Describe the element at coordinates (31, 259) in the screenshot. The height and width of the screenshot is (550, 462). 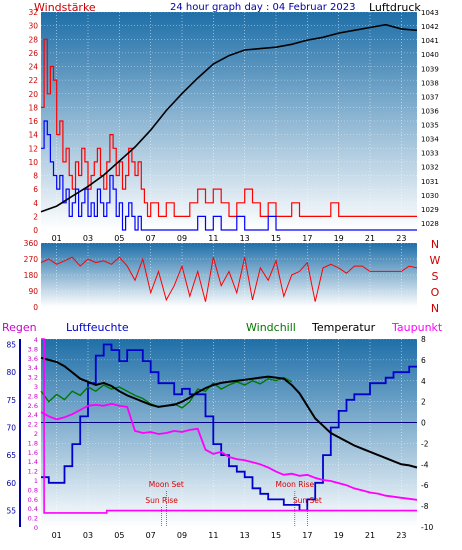
I see `direction-y-tick-label: 270` at that location.